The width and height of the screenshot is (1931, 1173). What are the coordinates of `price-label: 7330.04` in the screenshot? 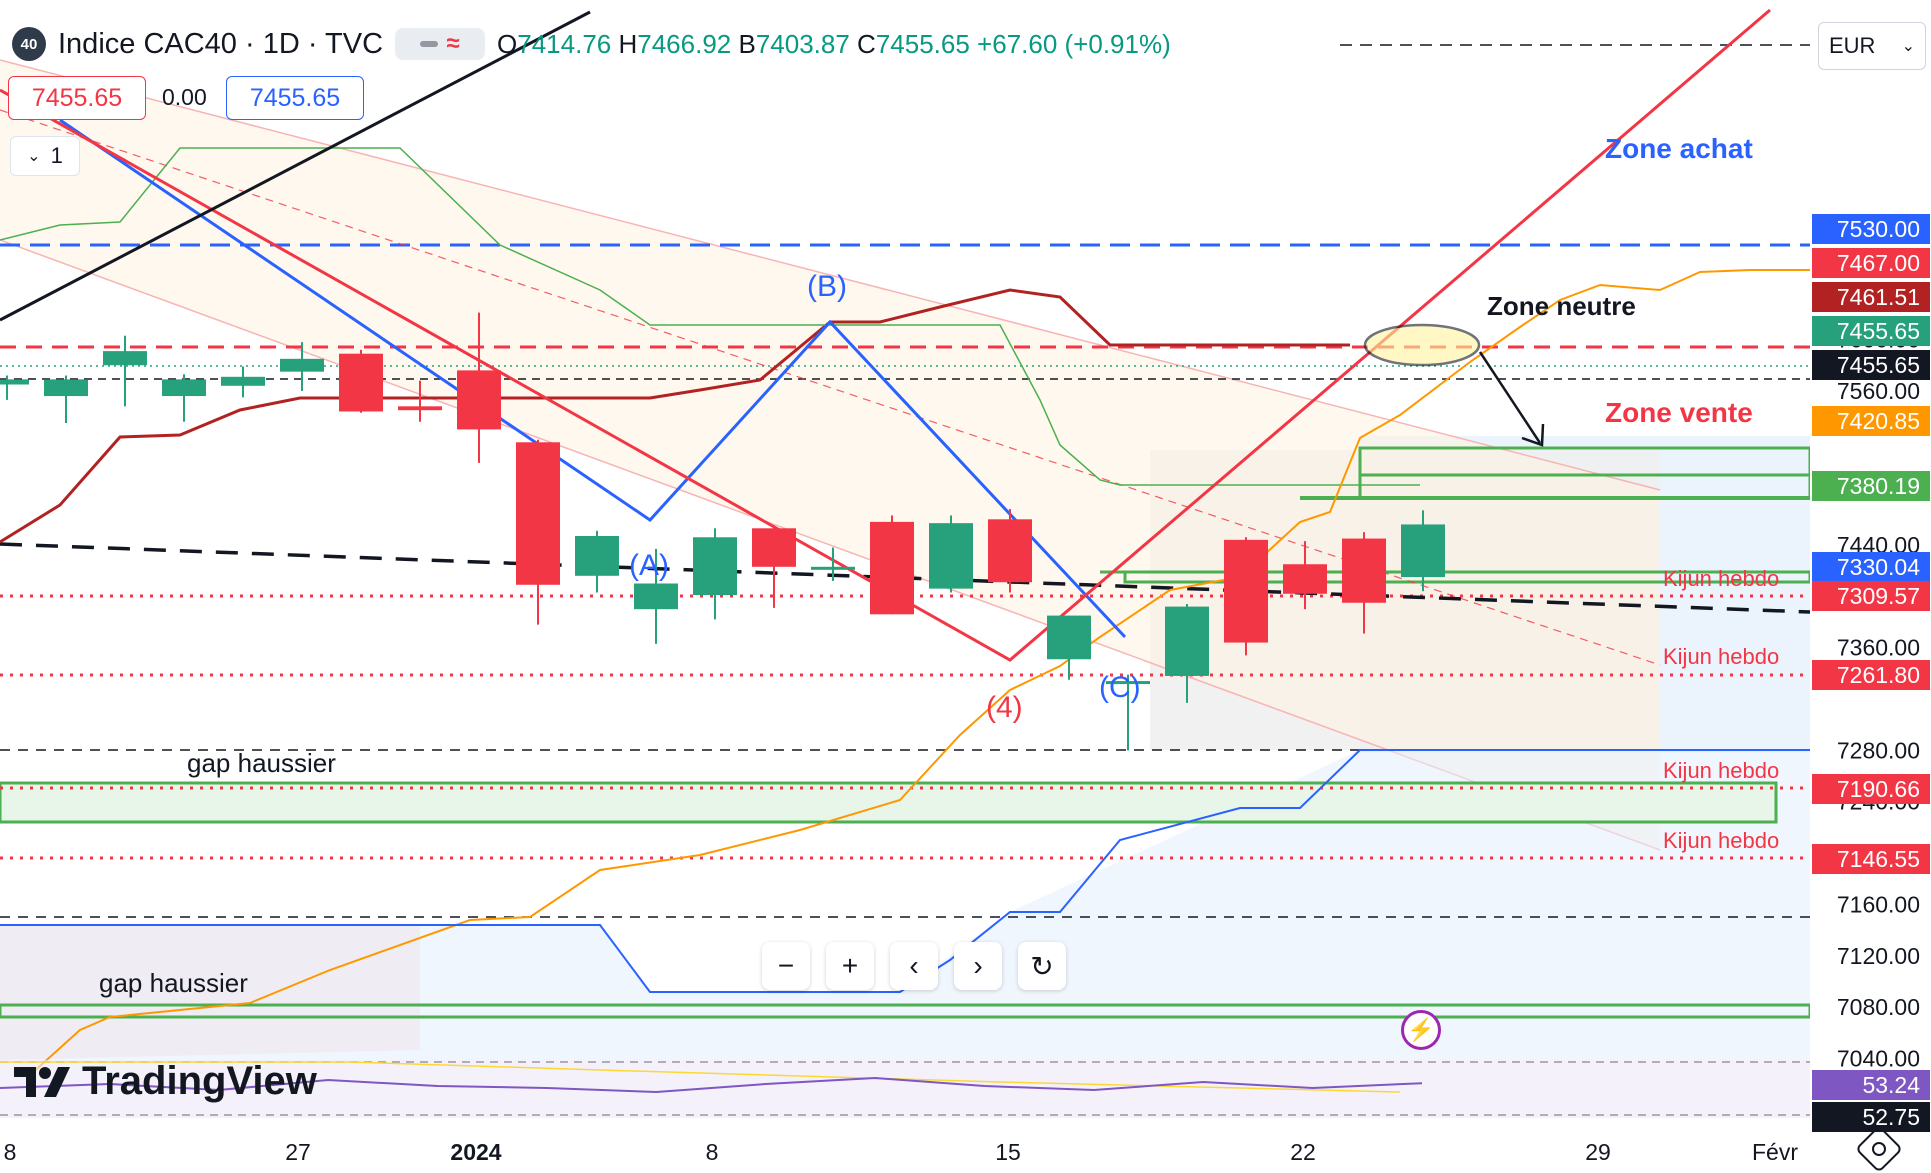 It's located at (1878, 567).